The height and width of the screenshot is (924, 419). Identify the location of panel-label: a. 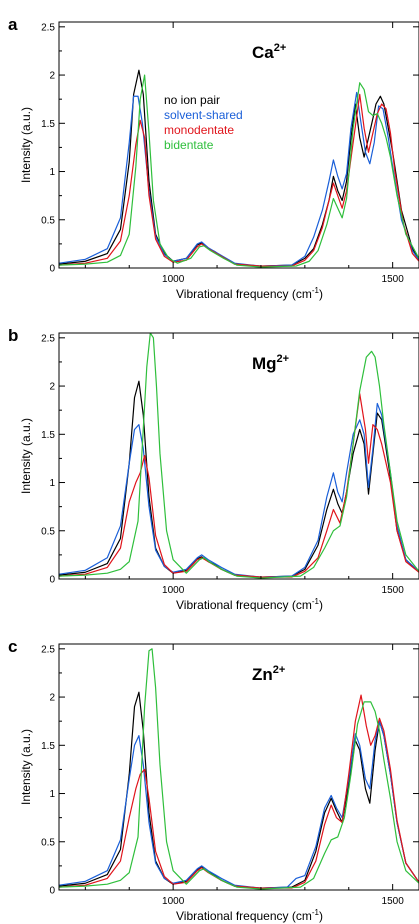
(13, 24).